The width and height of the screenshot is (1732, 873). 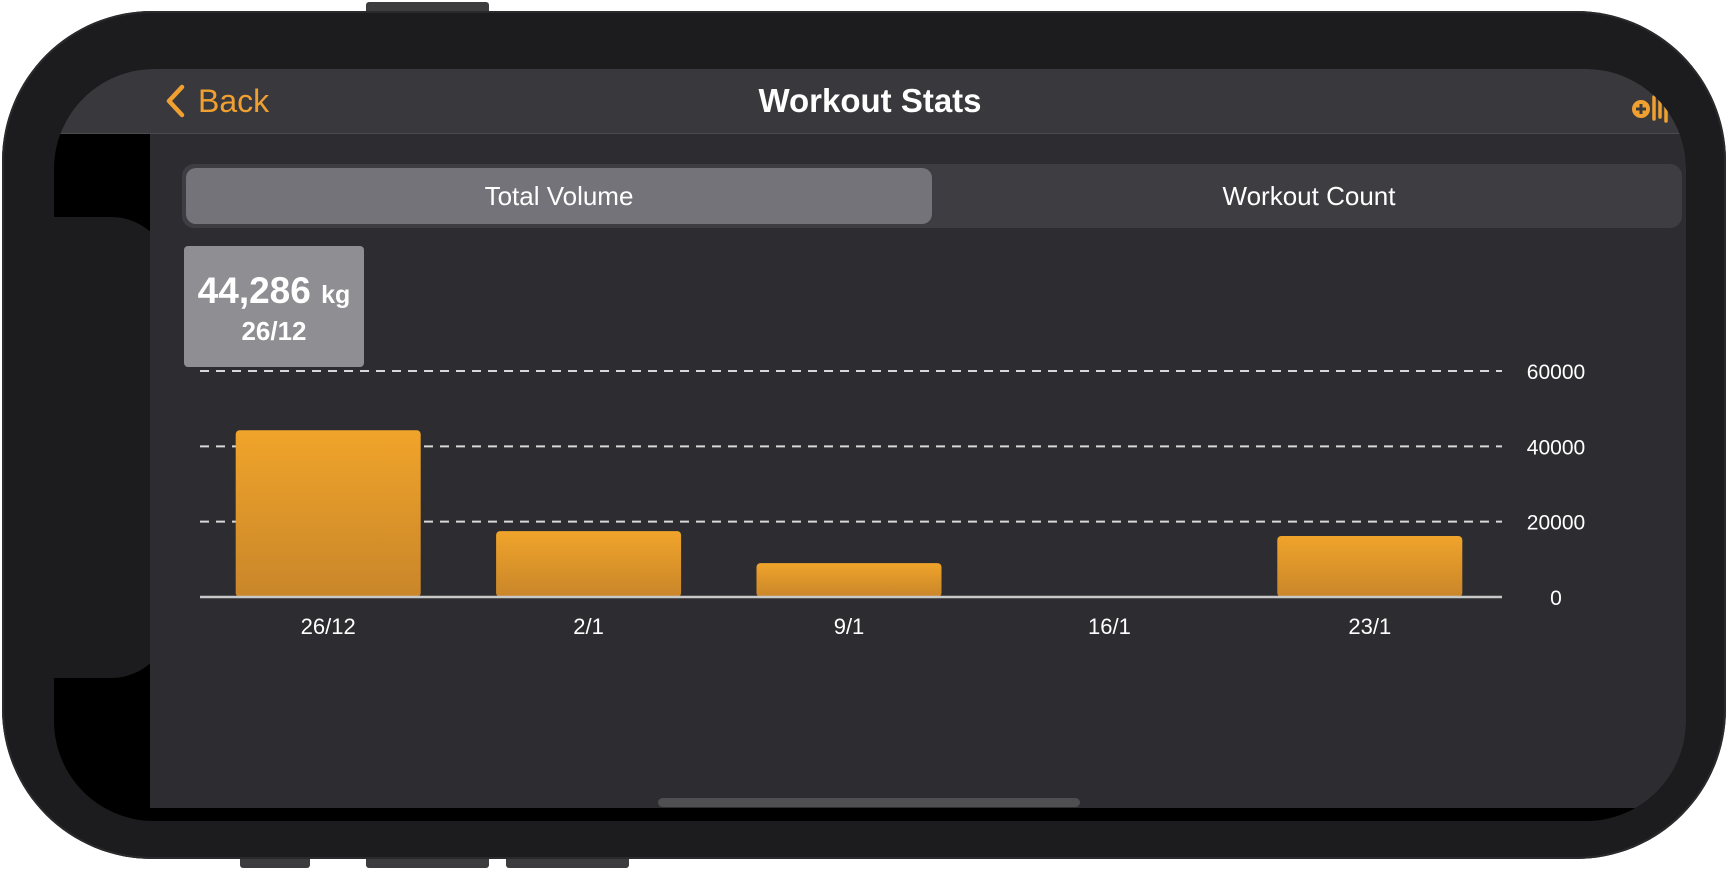 I want to click on y-tick-label: 20000, so click(x=1556, y=523).